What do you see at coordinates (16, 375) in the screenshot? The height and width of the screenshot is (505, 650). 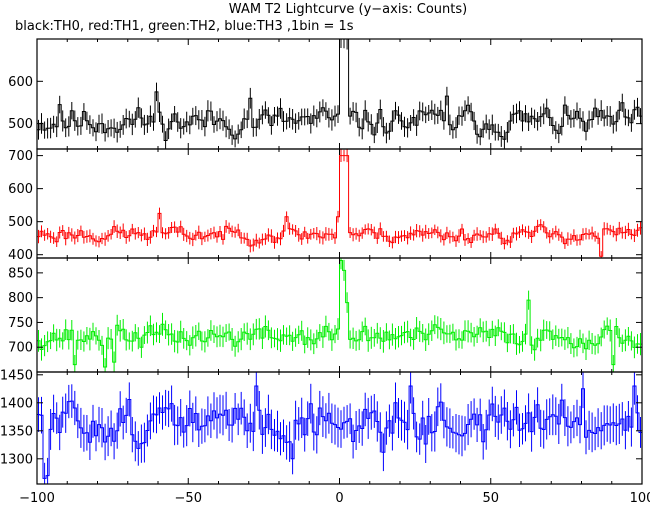 I see `y-tick-label: 1450` at bounding box center [16, 375].